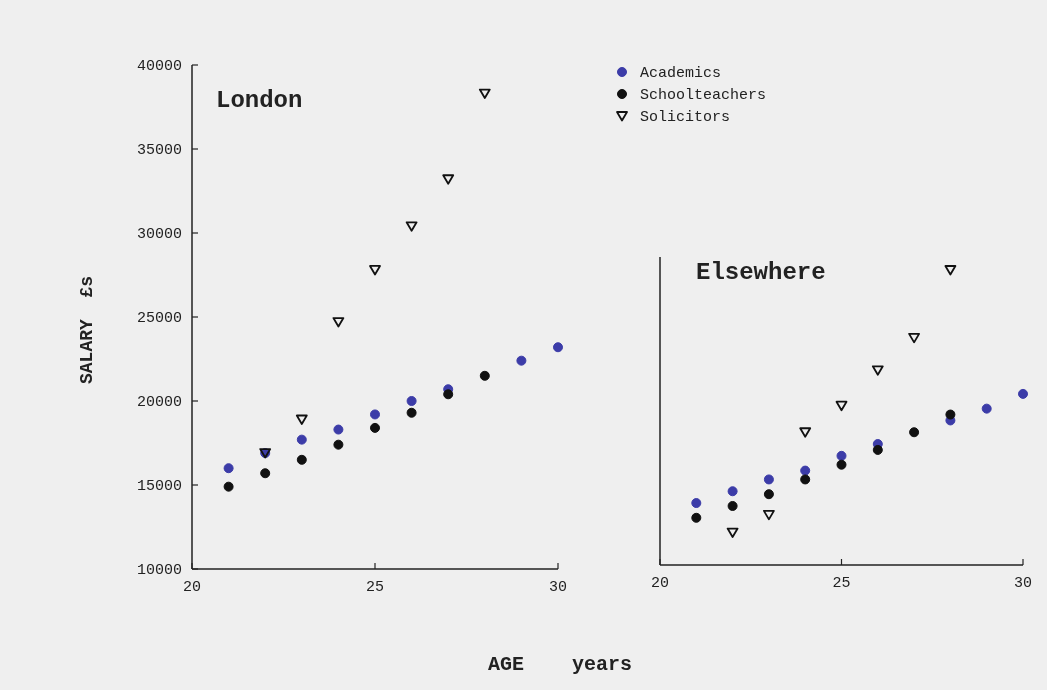 Image resolution: width=1047 pixels, height=690 pixels. Describe the element at coordinates (761, 272) in the screenshot. I see `chart-title: Elsewhere` at that location.